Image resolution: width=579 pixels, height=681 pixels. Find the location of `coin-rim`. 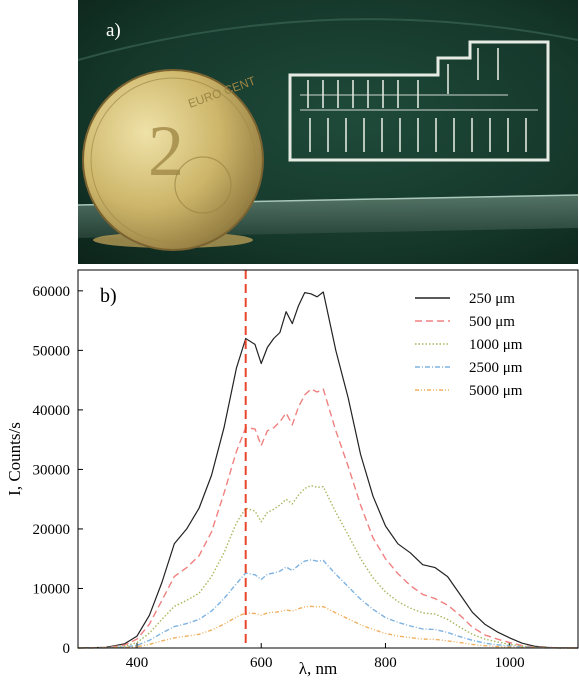

coin-rim is located at coordinates (173, 160).